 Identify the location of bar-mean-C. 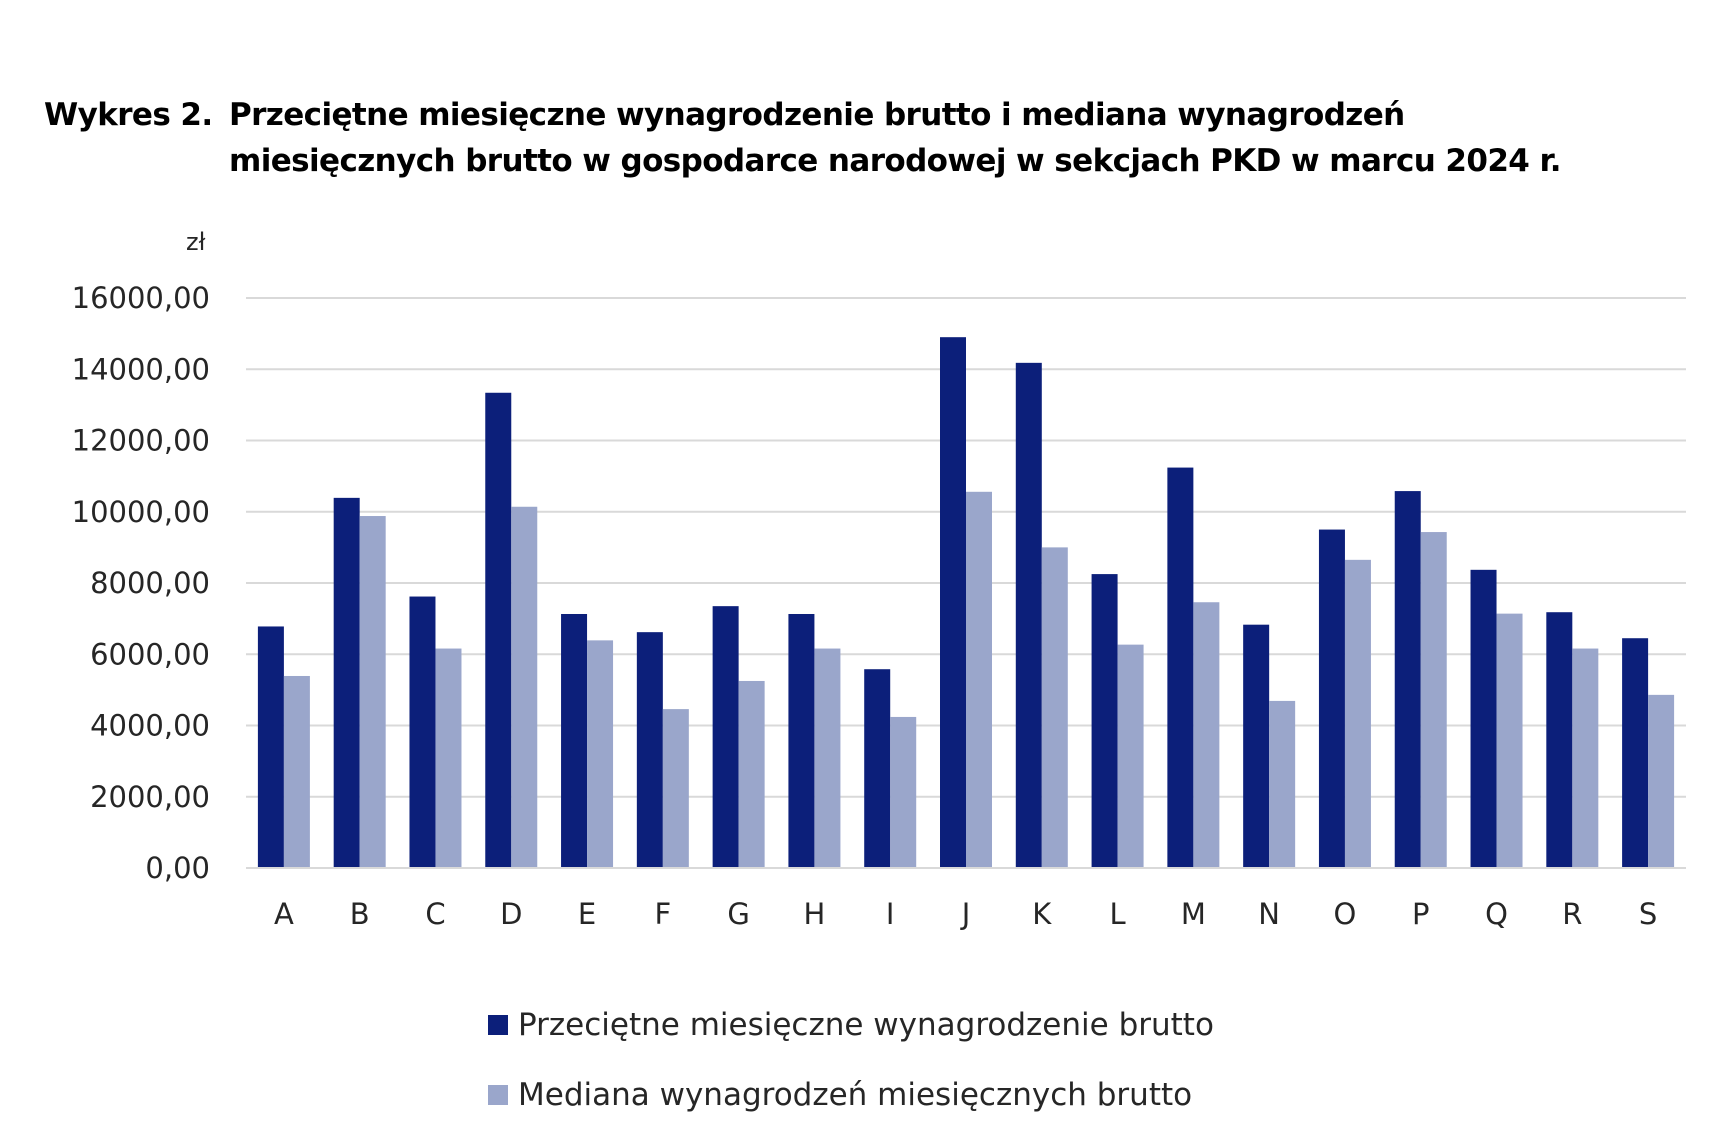
(422, 732).